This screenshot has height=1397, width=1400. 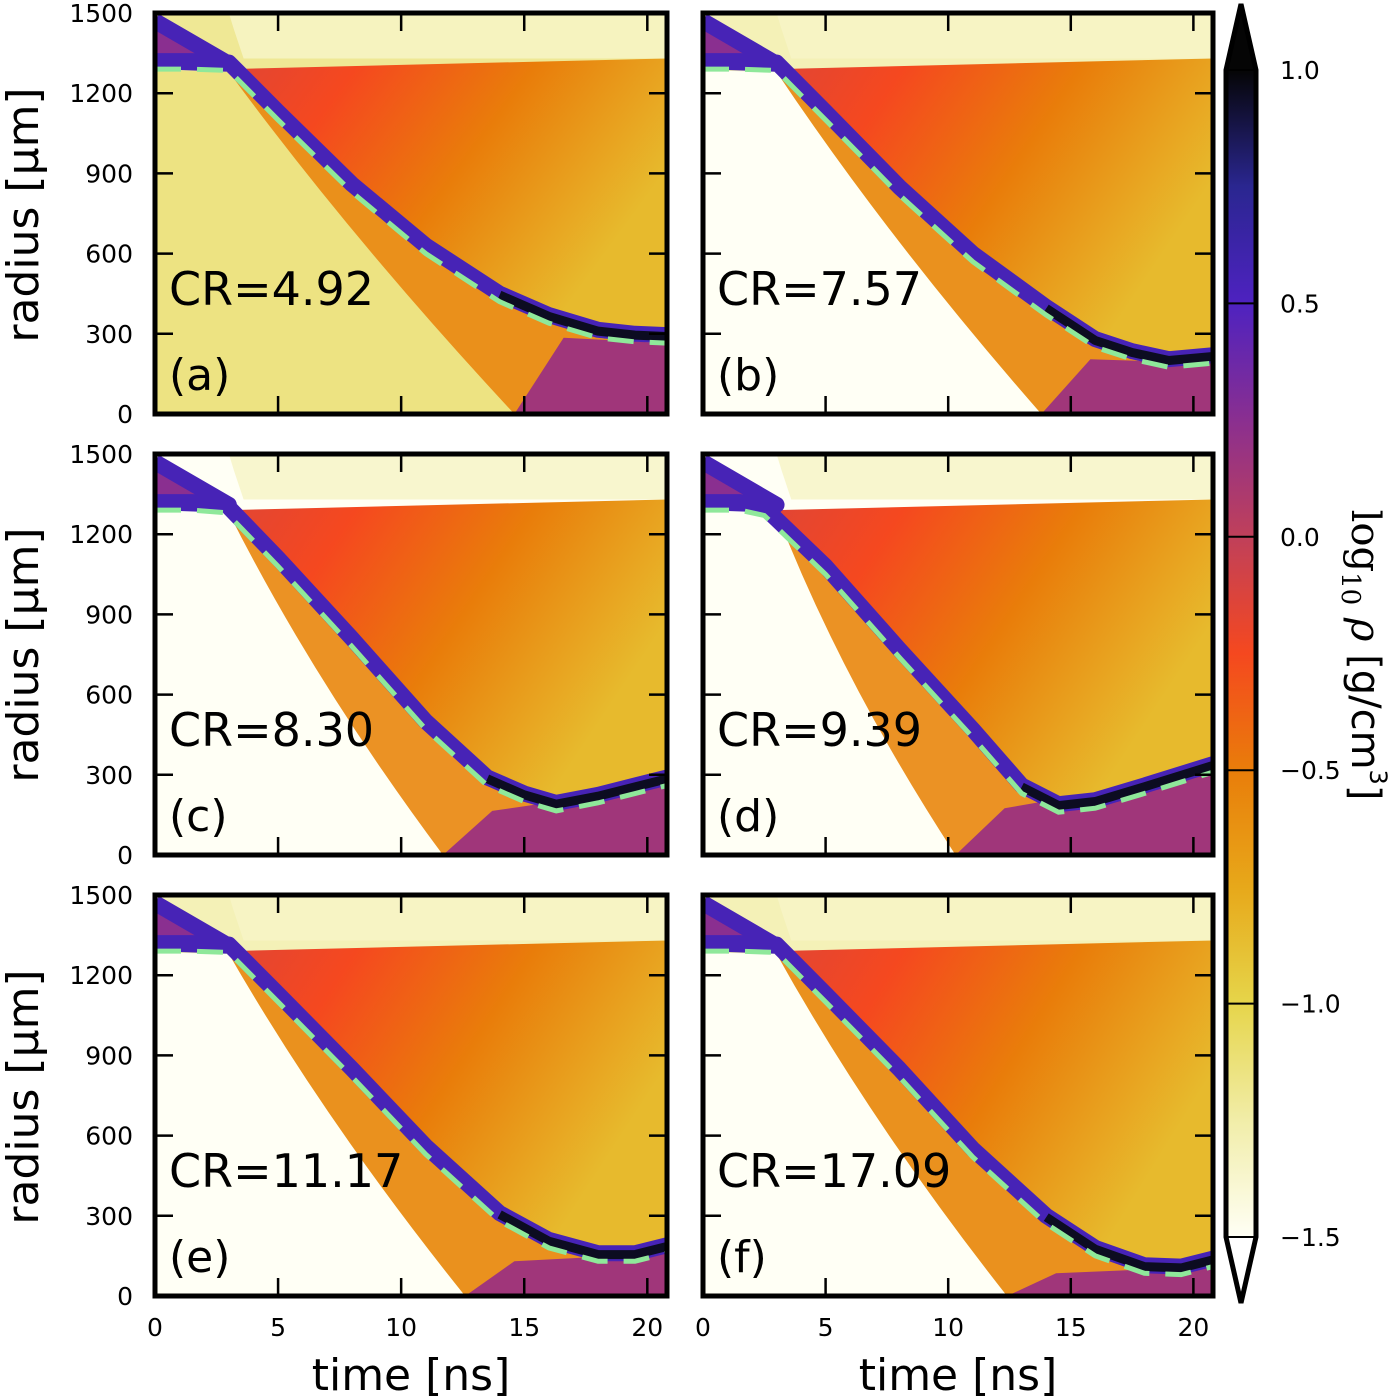 I want to click on panel-letter: (d), so click(x=748, y=816).